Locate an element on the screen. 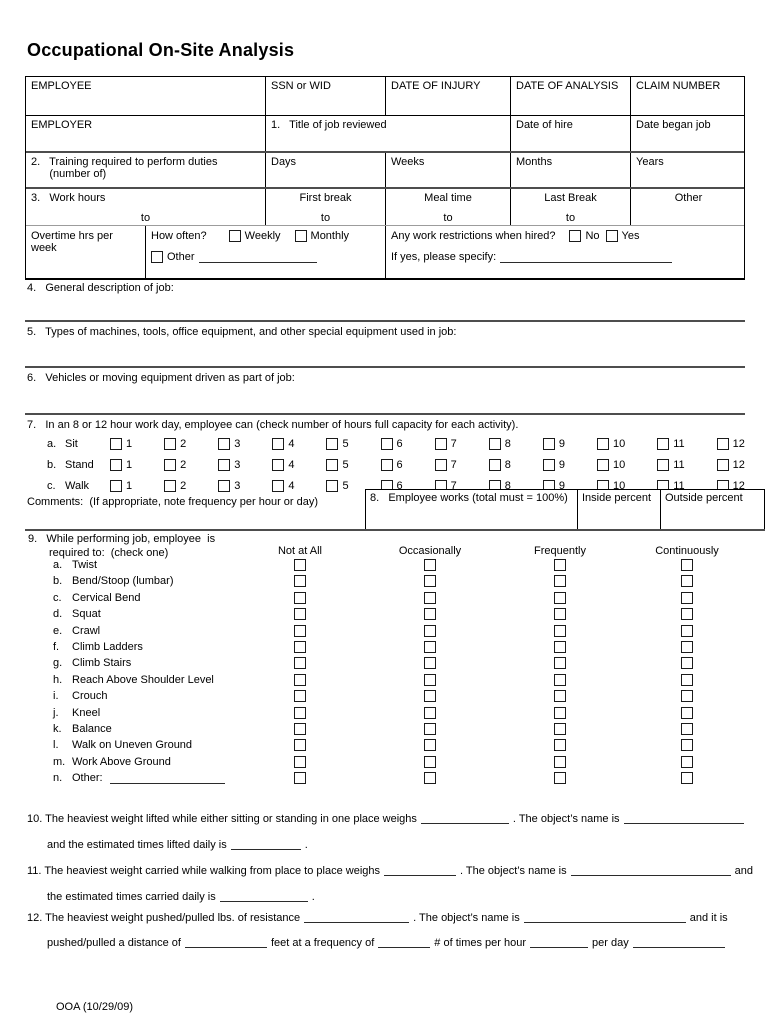  no-checkbox is located at coordinates (575, 236).